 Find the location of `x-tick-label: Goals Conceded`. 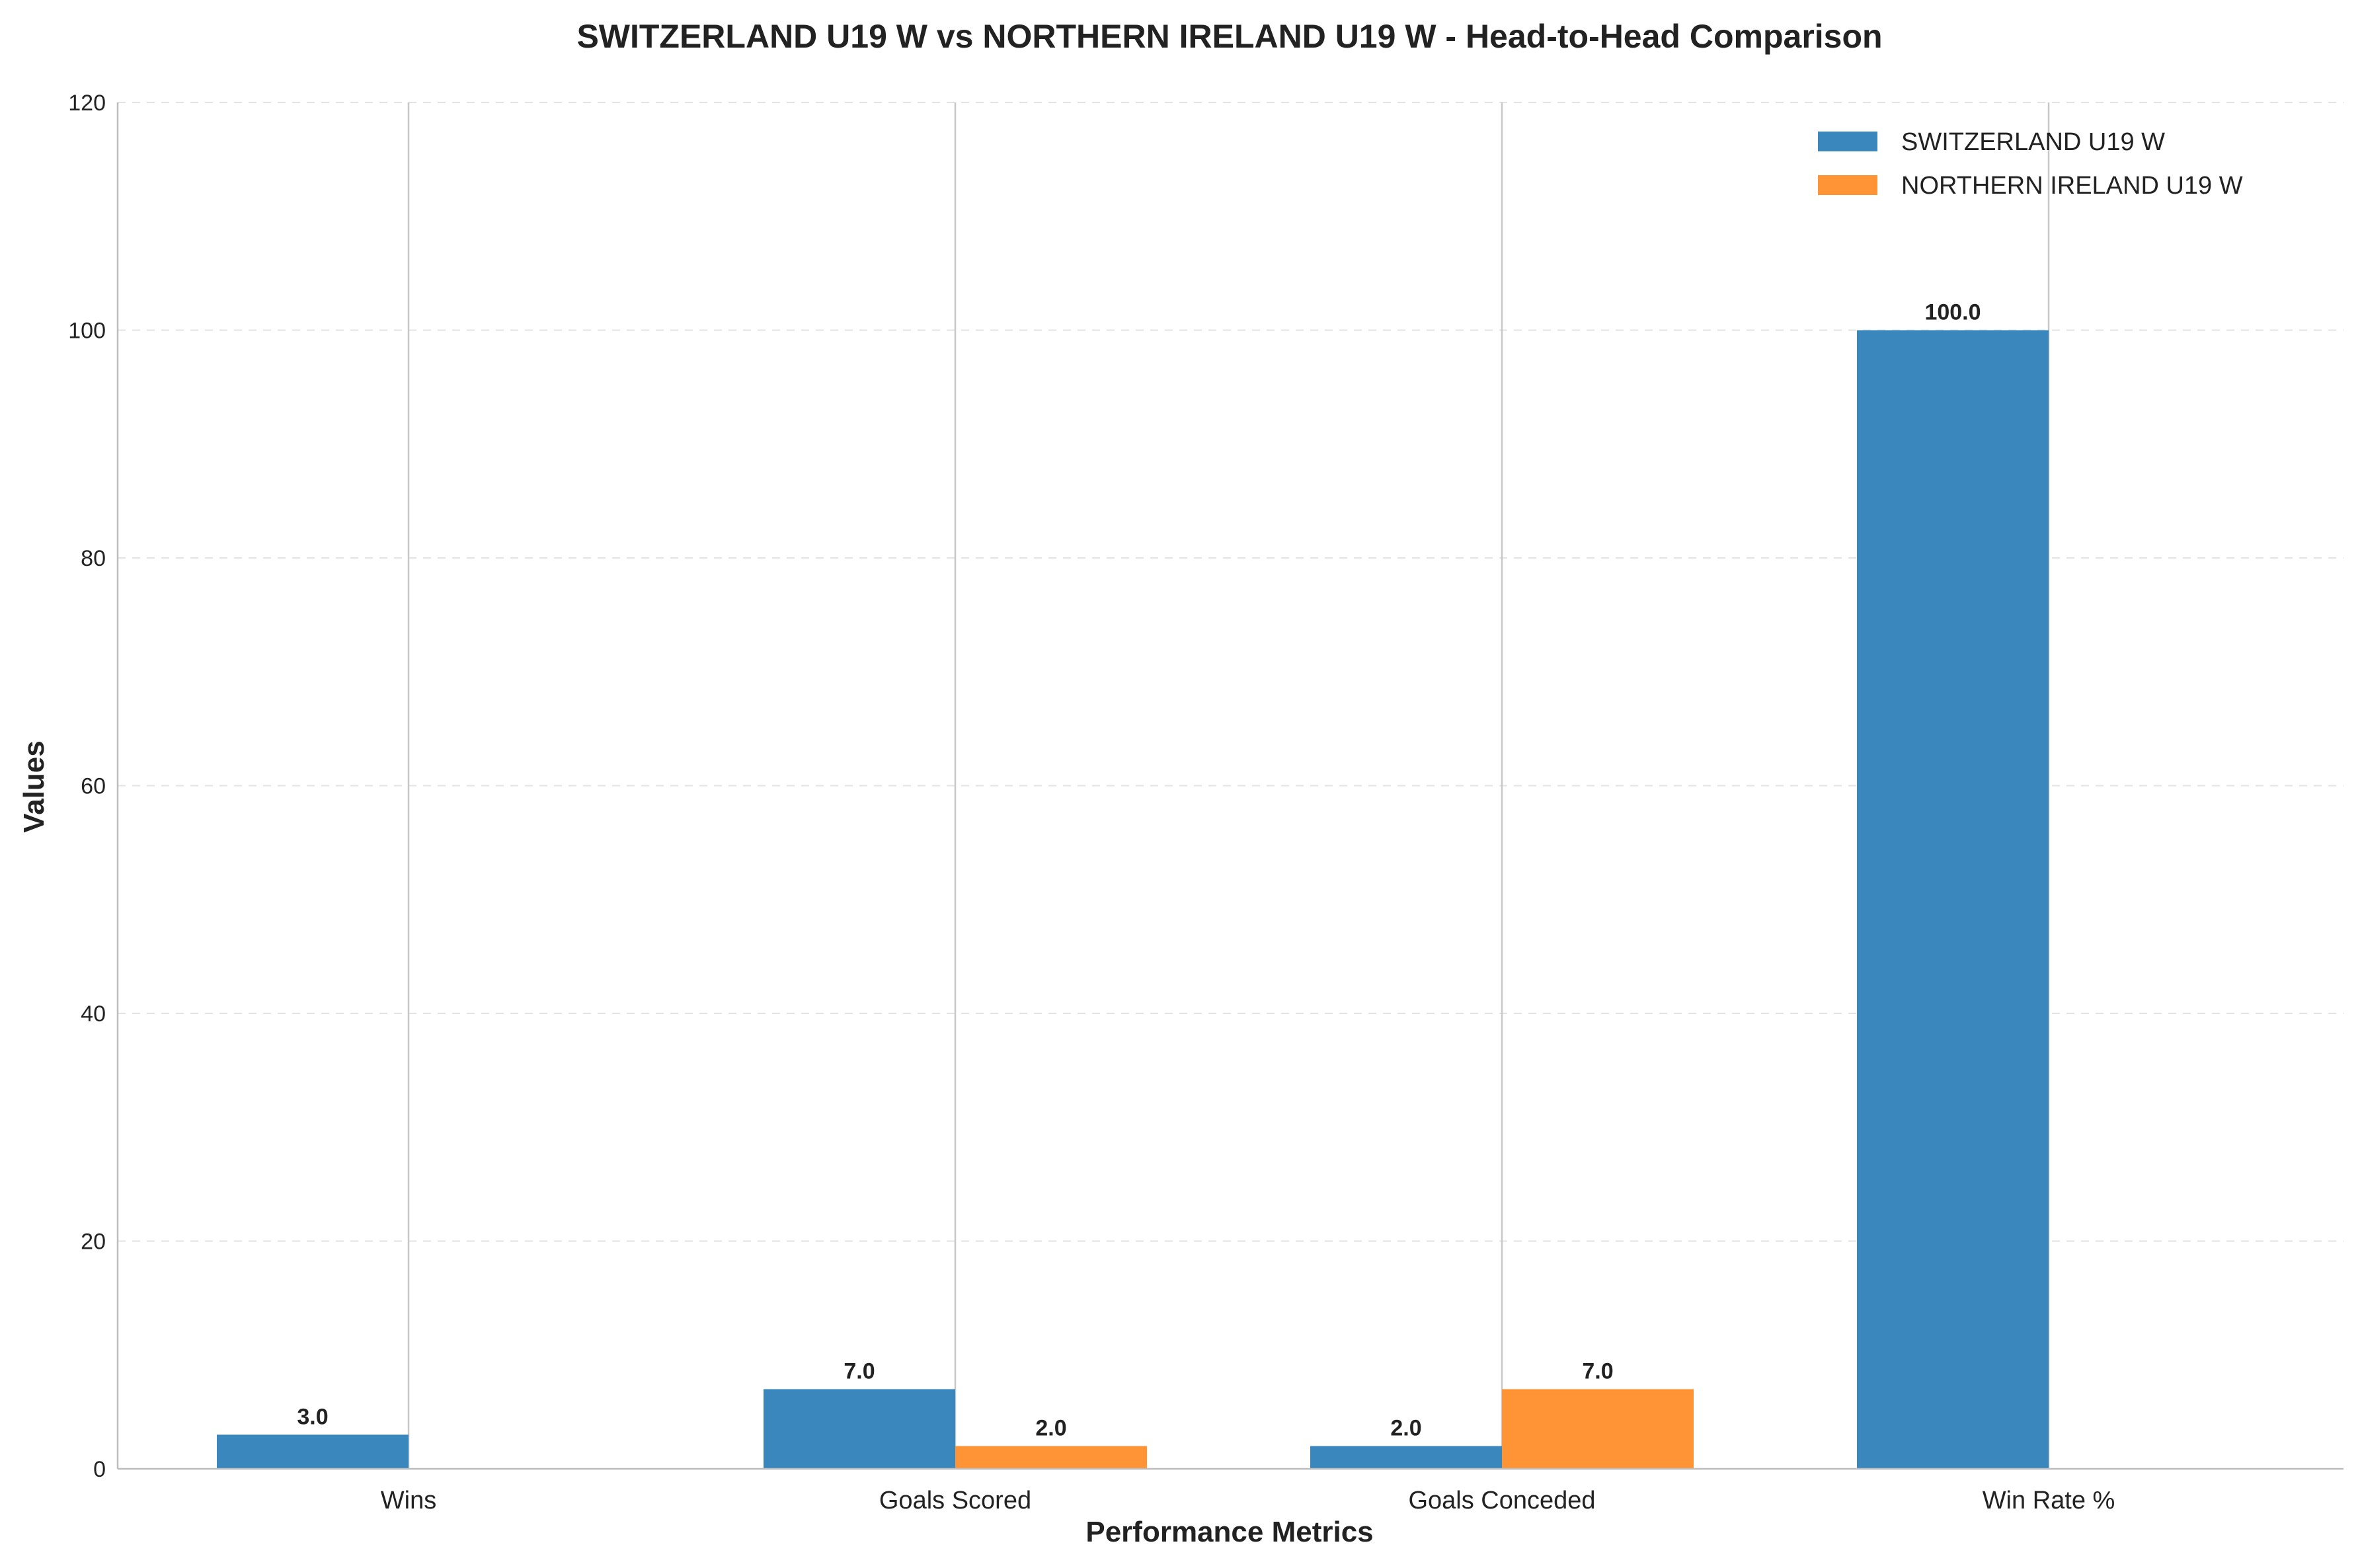

x-tick-label: Goals Conceded is located at coordinates (1501, 1500).